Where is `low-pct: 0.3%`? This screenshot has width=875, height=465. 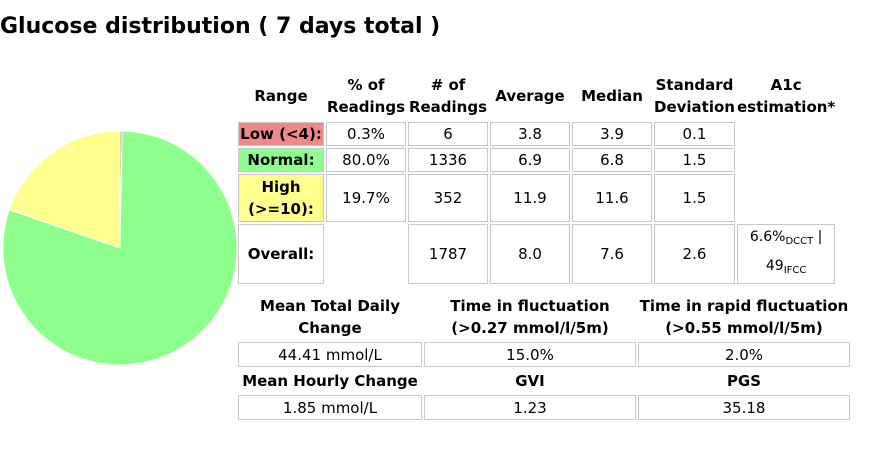 low-pct: 0.3% is located at coordinates (366, 134).